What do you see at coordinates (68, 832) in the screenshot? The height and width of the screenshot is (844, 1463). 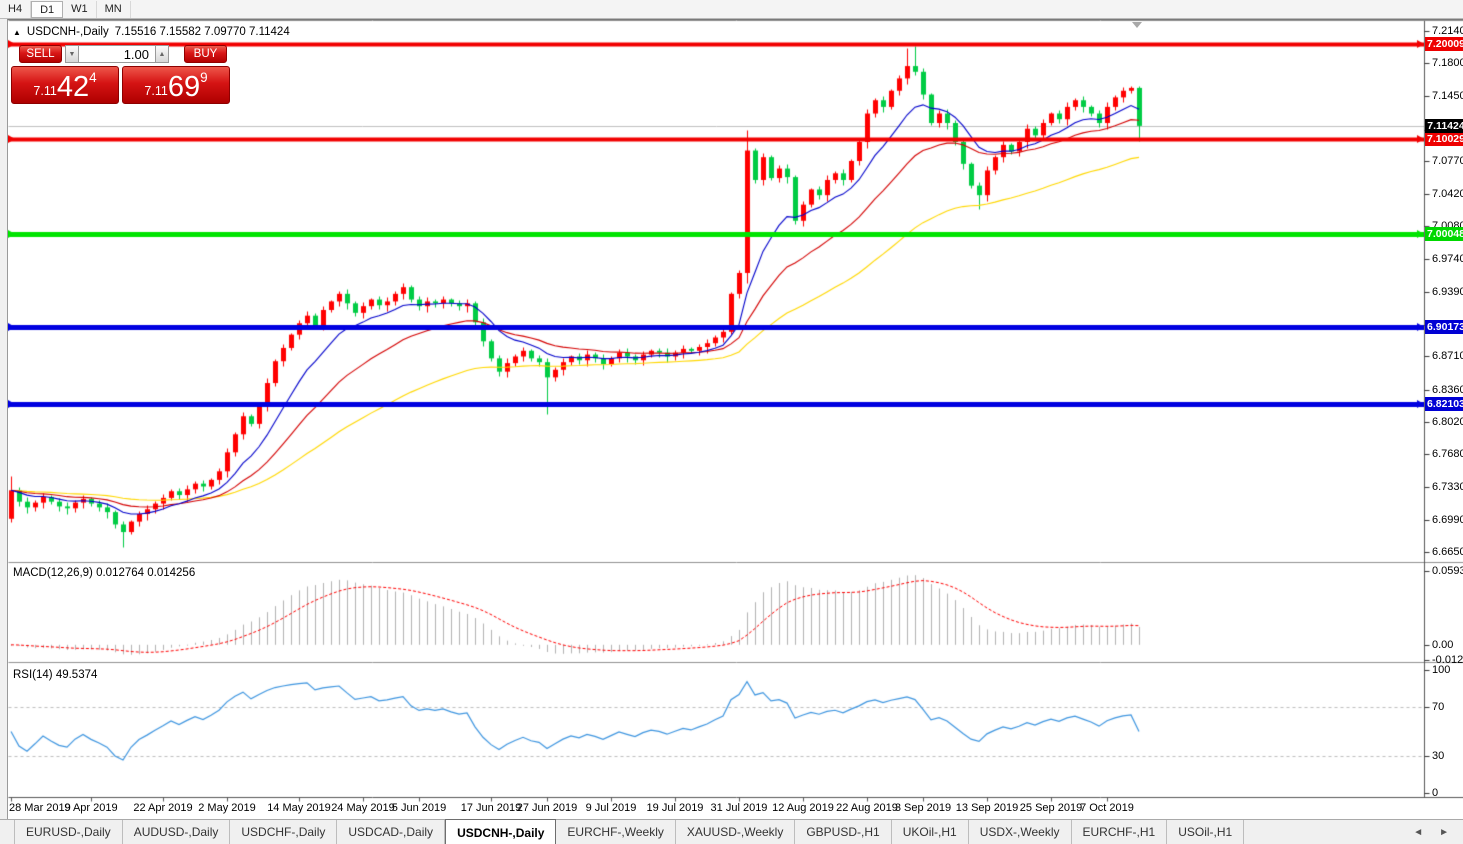 I see `chart-tab-eurusd-daily: EURUSD-,Daily` at bounding box center [68, 832].